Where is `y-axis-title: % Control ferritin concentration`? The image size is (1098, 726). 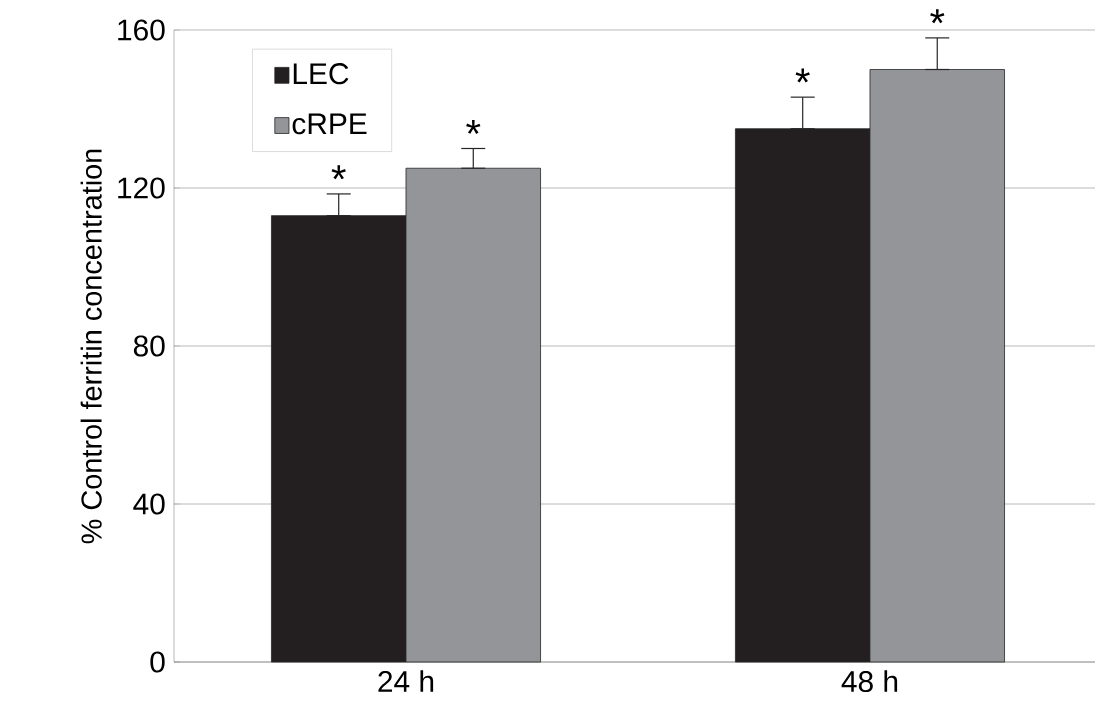 y-axis-title: % Control ferritin concentration is located at coordinates (91, 346).